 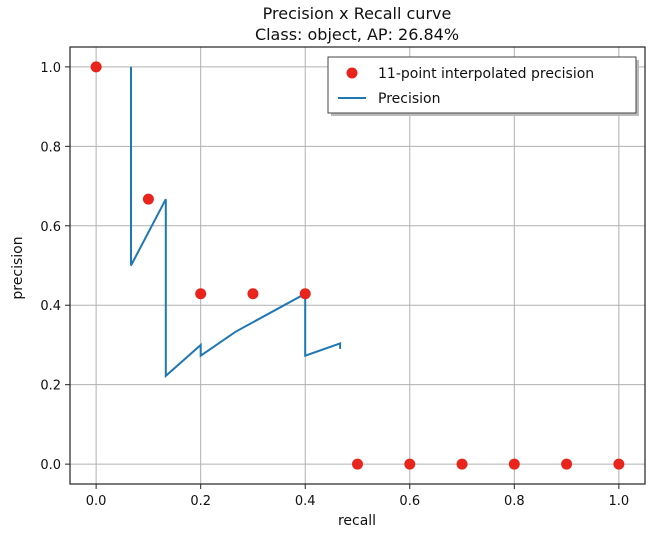 I want to click on x-axis-label: recall, so click(x=357, y=521).